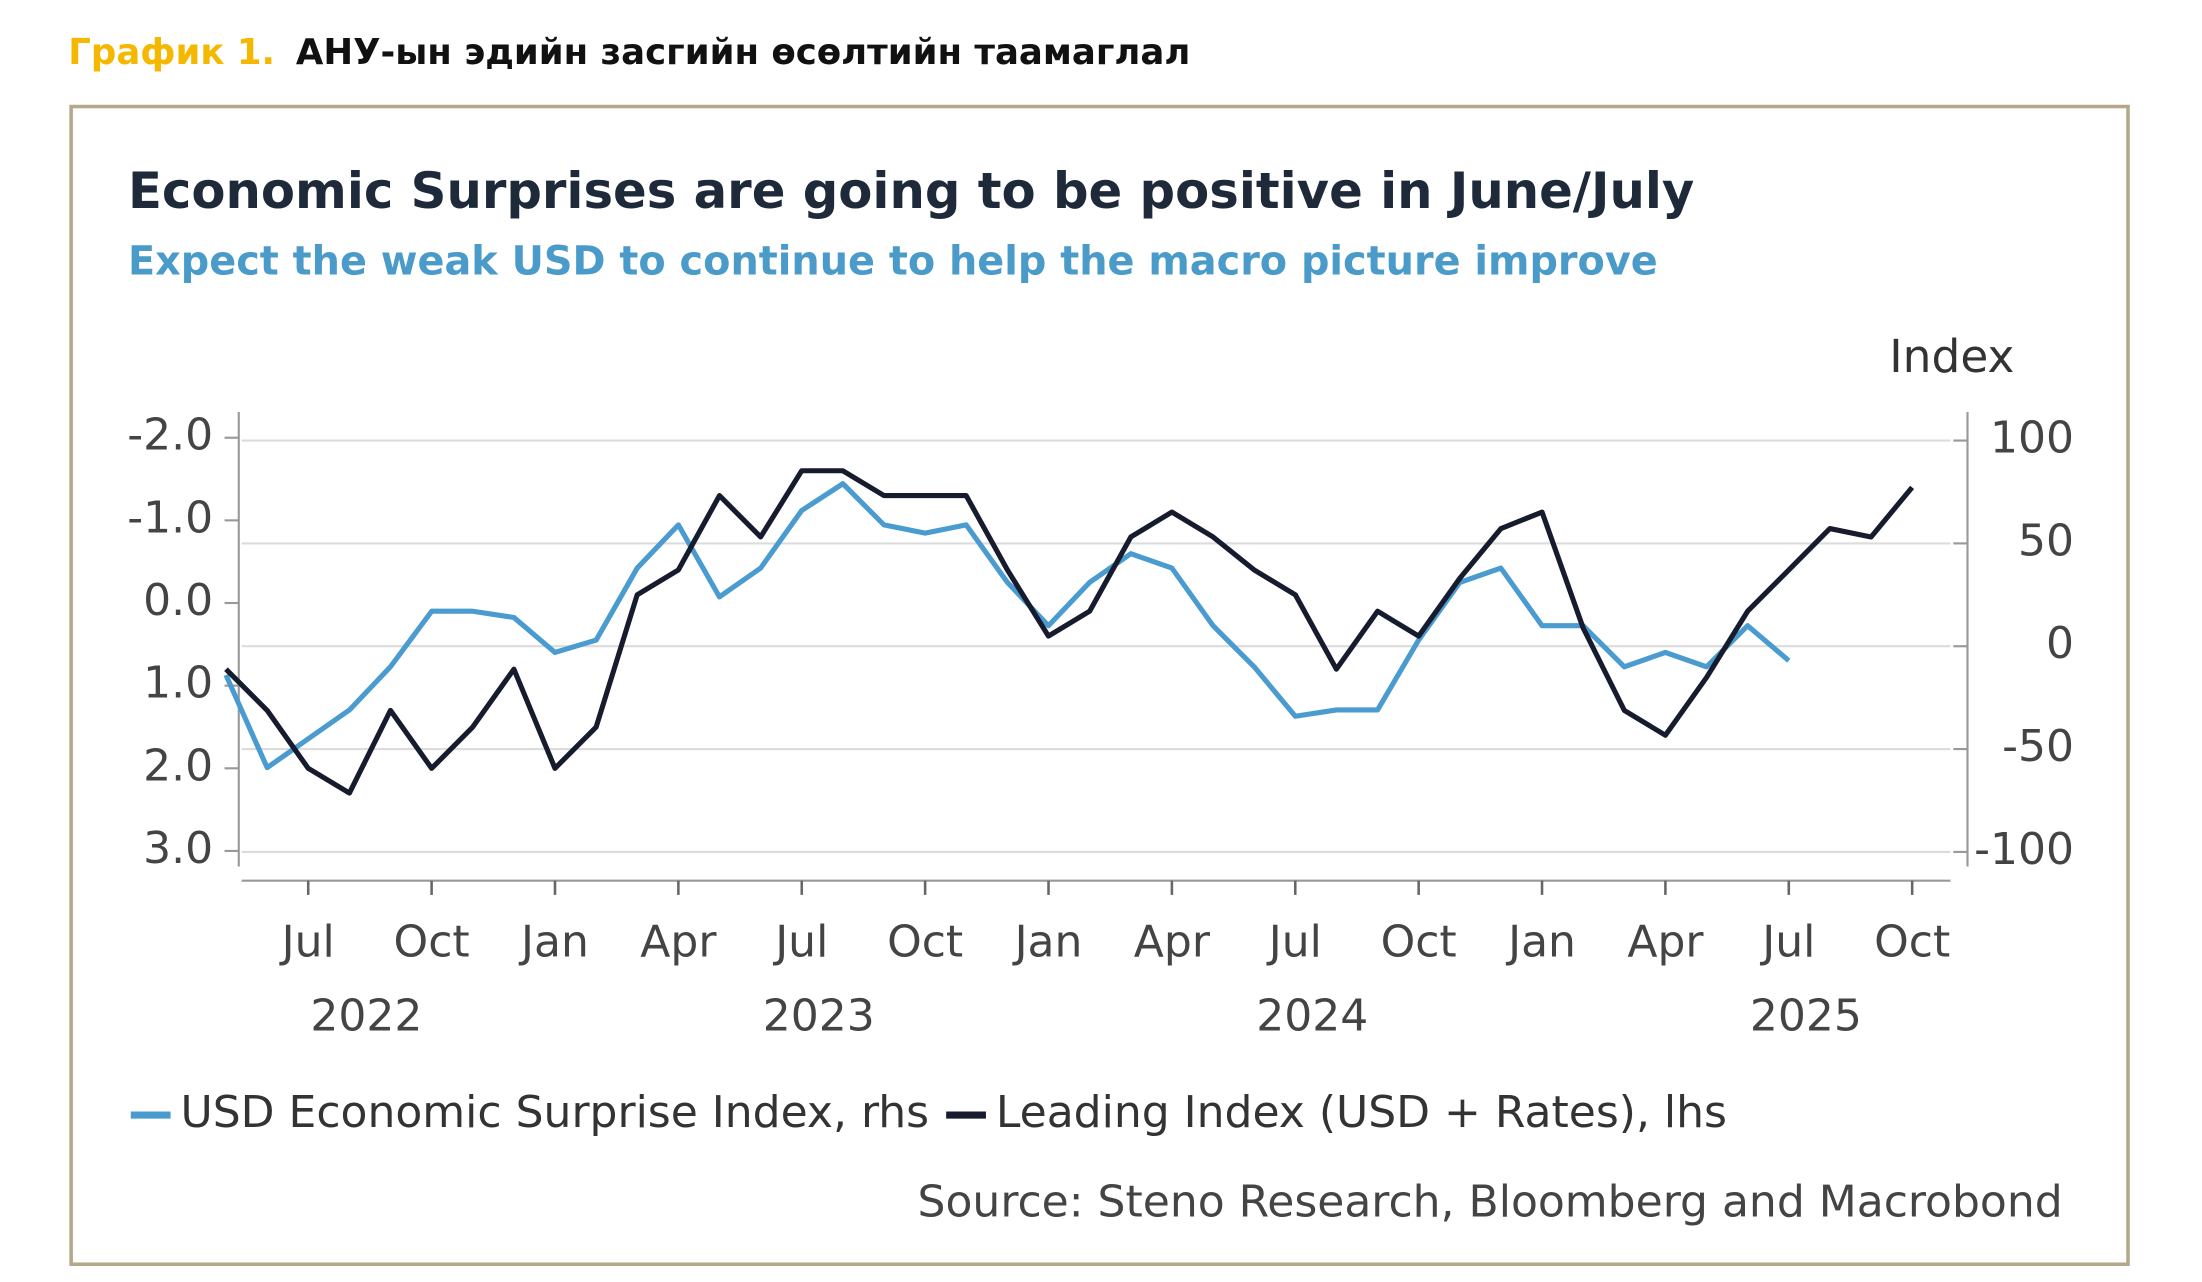 This screenshot has width=2202, height=1282. What do you see at coordinates (2024, 849) in the screenshot?
I see `y2-tick-label: -100` at bounding box center [2024, 849].